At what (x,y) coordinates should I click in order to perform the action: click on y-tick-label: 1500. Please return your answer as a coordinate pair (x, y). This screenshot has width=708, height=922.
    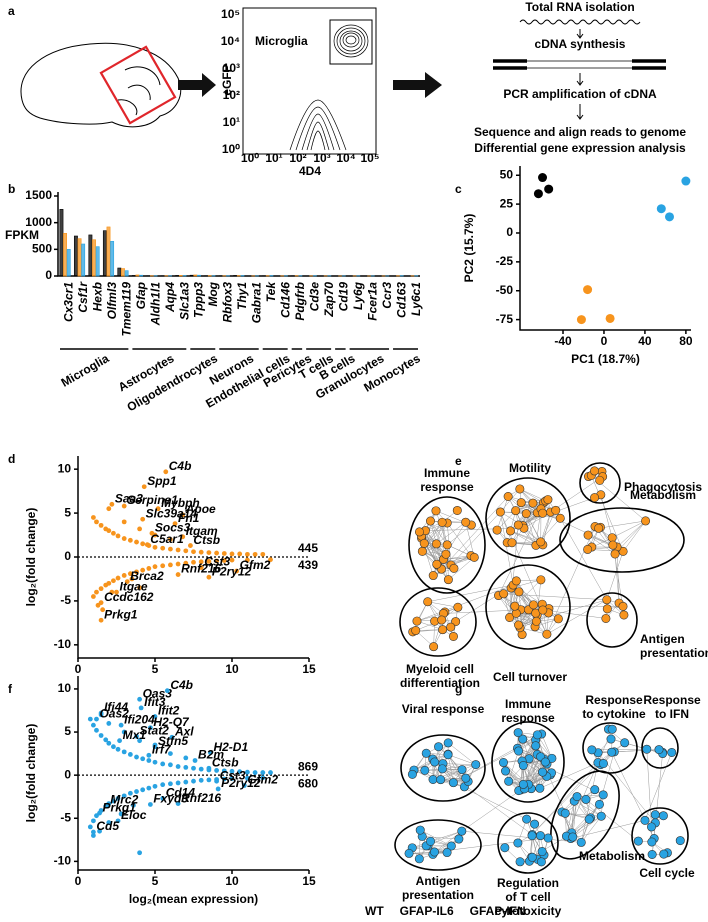
    Looking at the image, I should click on (38, 195).